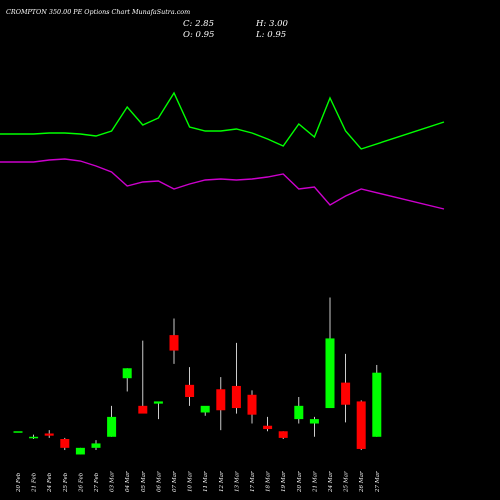 The width and height of the screenshot is (500, 500). Describe the element at coordinates (198, 24) in the screenshot. I see `close-label: C: 2.85` at that location.